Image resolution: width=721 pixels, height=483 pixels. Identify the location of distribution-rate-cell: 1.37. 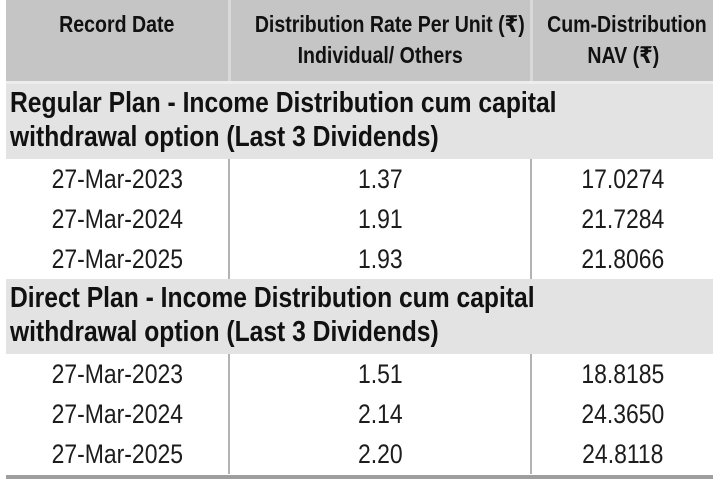
(379, 179).